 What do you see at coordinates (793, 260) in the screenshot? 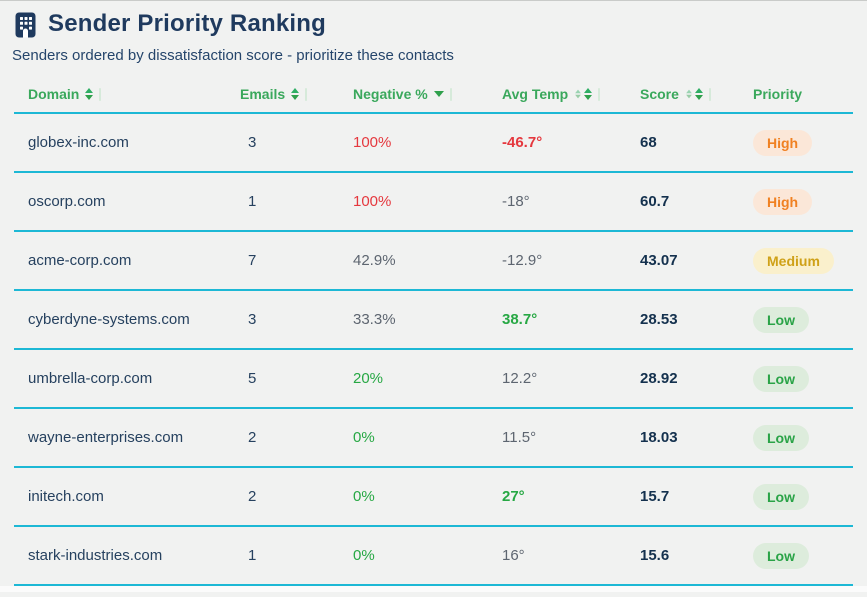
I see `priority-badge: Medium` at bounding box center [793, 260].